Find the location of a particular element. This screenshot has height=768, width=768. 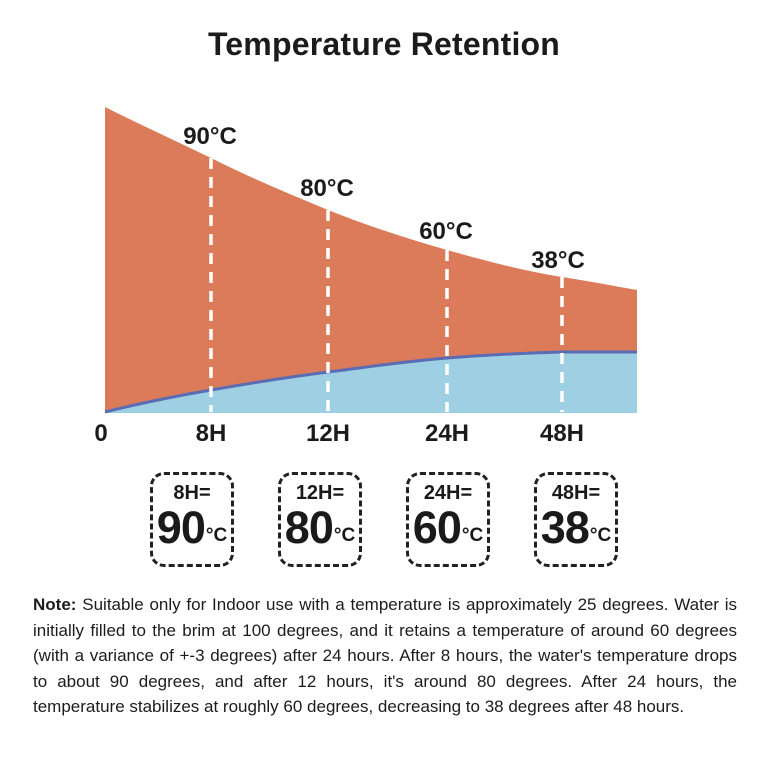

callout-value: 38 °C is located at coordinates (576, 530).